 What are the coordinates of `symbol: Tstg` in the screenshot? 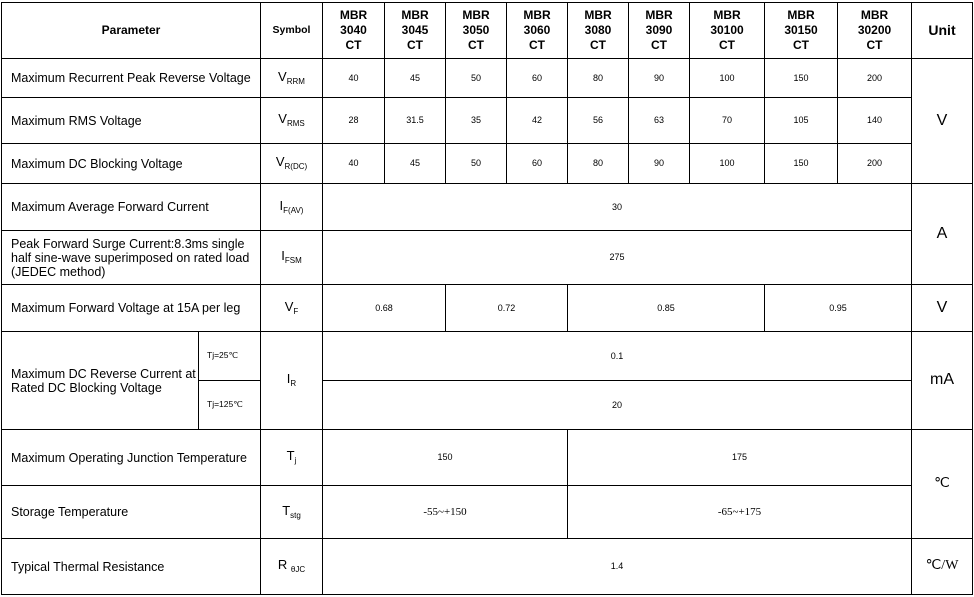 It's located at (291, 512).